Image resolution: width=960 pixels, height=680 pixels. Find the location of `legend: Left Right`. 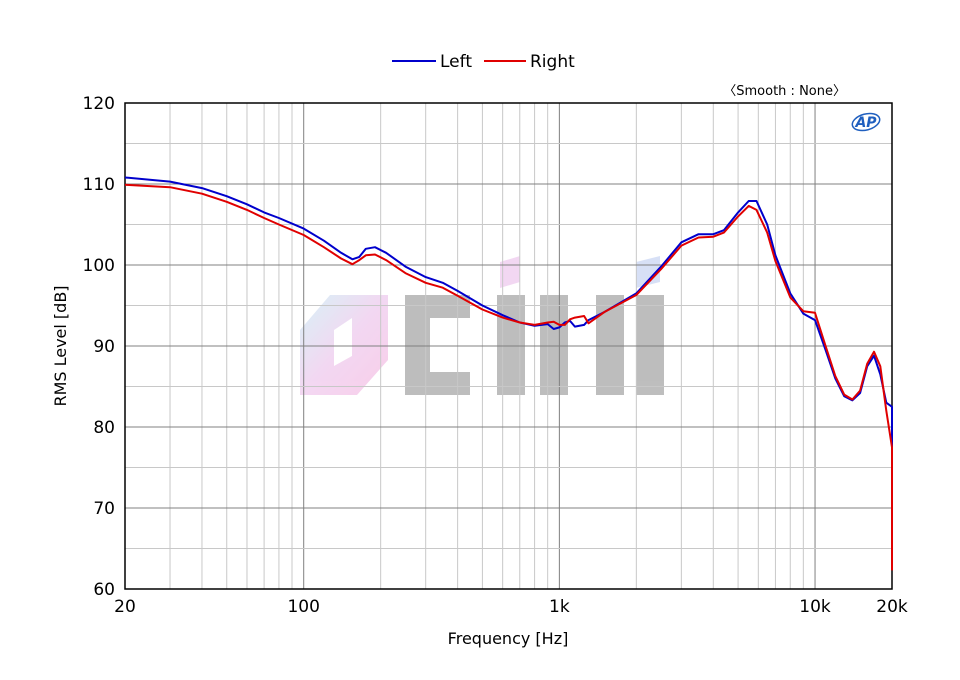

legend: Left Right is located at coordinates (483, 62).